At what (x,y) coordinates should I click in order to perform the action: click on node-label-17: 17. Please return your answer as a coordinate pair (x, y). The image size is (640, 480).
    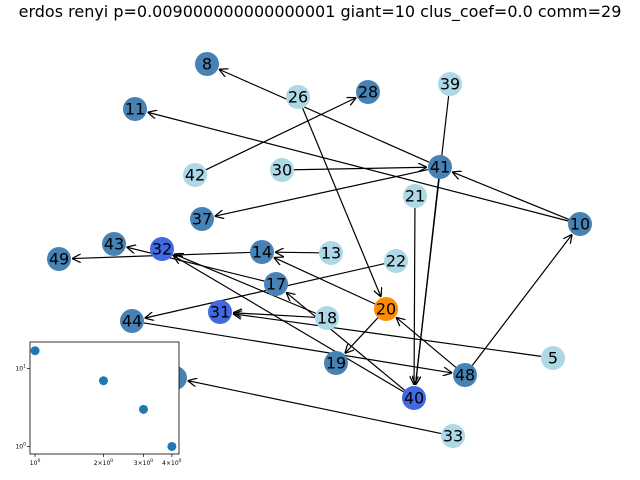
    Looking at the image, I should click on (276, 284).